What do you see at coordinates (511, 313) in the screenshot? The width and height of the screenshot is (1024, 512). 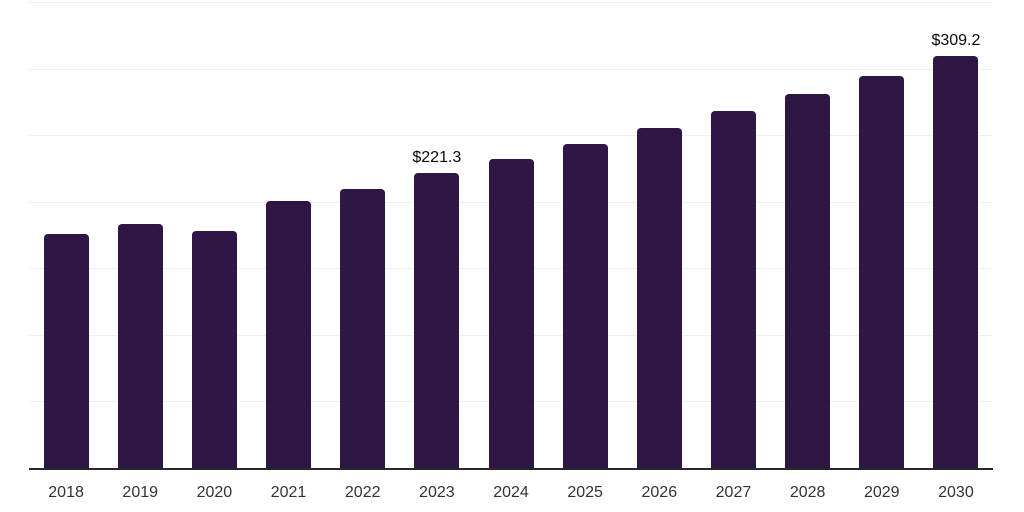 I see `bar-2024` at bounding box center [511, 313].